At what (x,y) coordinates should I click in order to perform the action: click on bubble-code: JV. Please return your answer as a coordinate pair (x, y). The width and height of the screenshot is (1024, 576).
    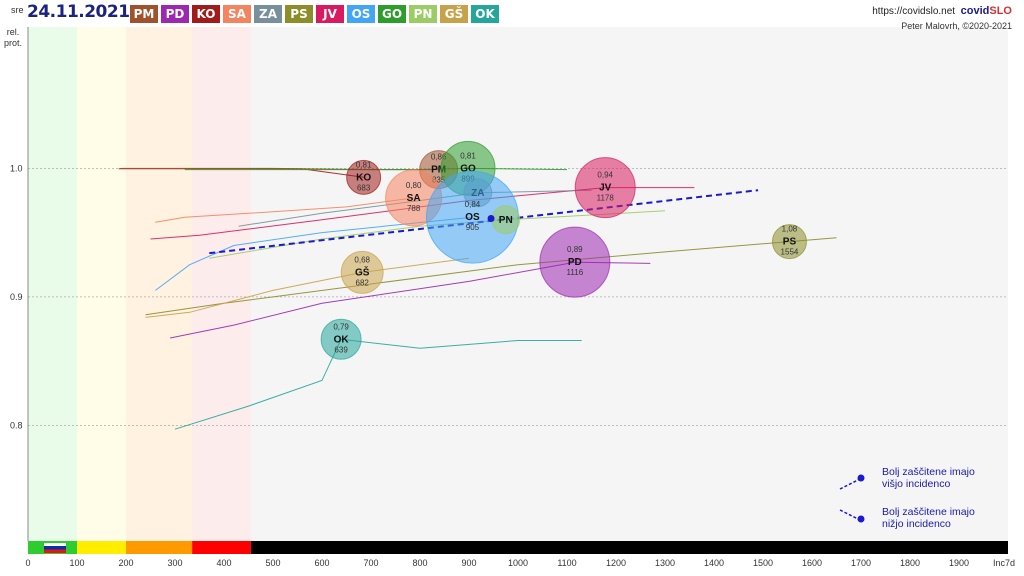
    Looking at the image, I should click on (605, 188).